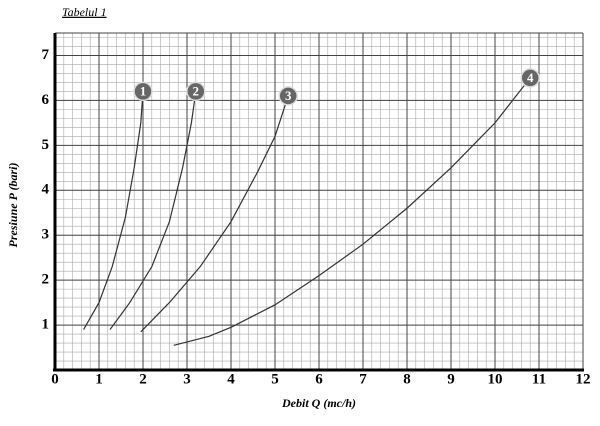  What do you see at coordinates (583, 379) in the screenshot?
I see `x-tick-label: 12` at bounding box center [583, 379].